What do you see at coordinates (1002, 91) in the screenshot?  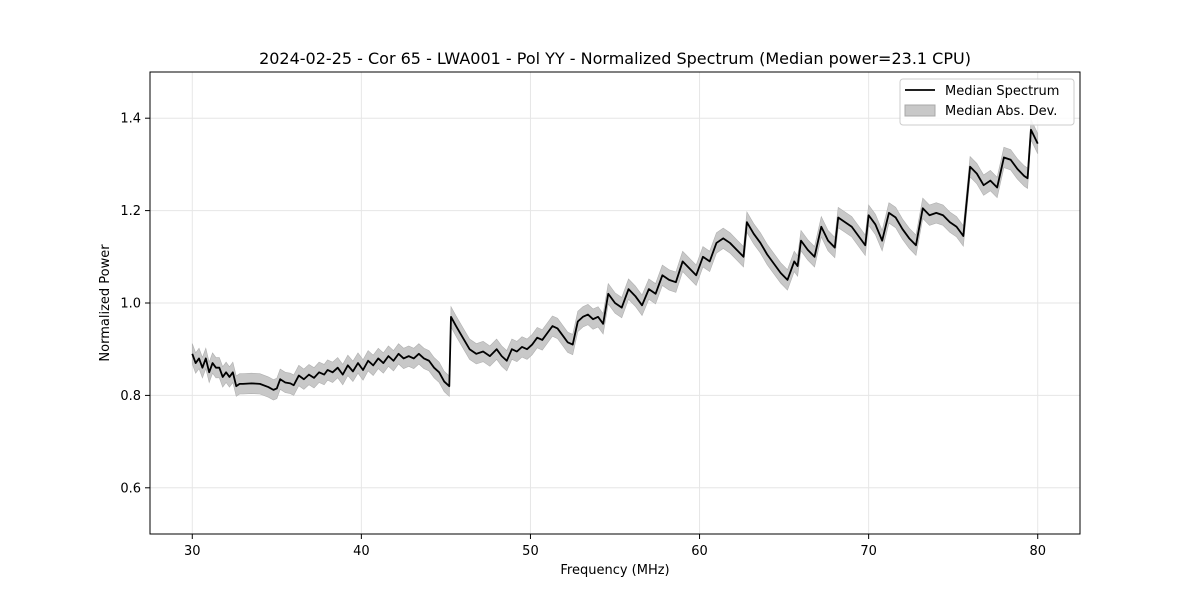 I see `legend-label-median-spectrum: Median Spectrum` at bounding box center [1002, 91].